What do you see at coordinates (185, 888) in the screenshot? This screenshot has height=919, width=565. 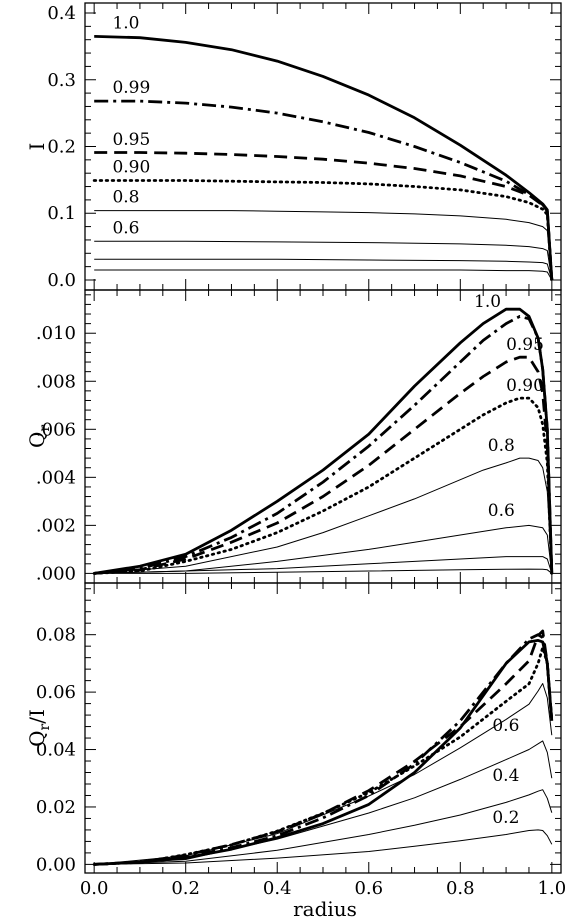 I see `x-tick-label: 0.2` at bounding box center [185, 888].